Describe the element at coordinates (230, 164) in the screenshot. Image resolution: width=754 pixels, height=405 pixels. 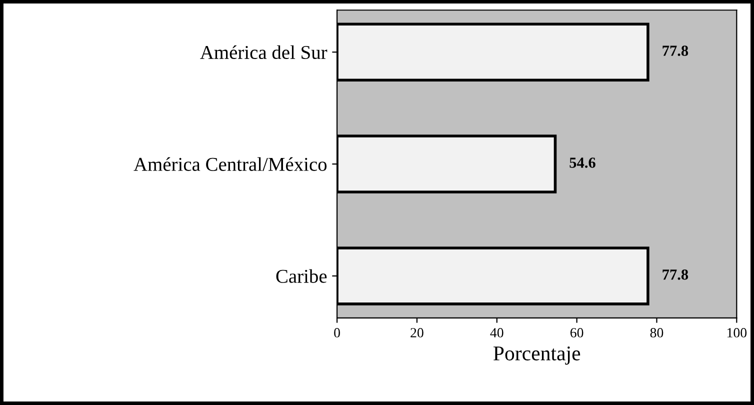
I see `y-tick-label: América Central/México` at that location.